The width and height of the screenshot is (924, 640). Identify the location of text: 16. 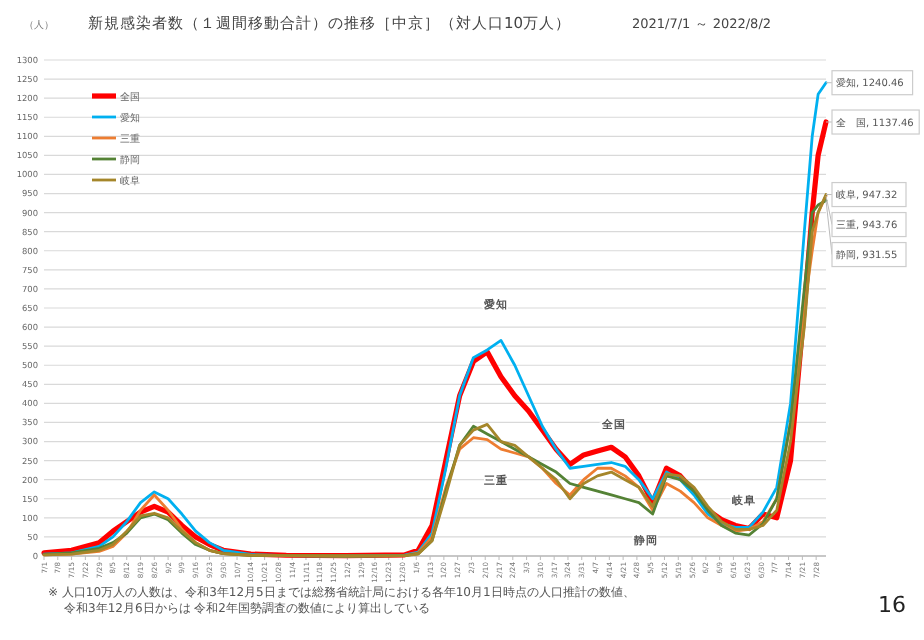
(892, 605).